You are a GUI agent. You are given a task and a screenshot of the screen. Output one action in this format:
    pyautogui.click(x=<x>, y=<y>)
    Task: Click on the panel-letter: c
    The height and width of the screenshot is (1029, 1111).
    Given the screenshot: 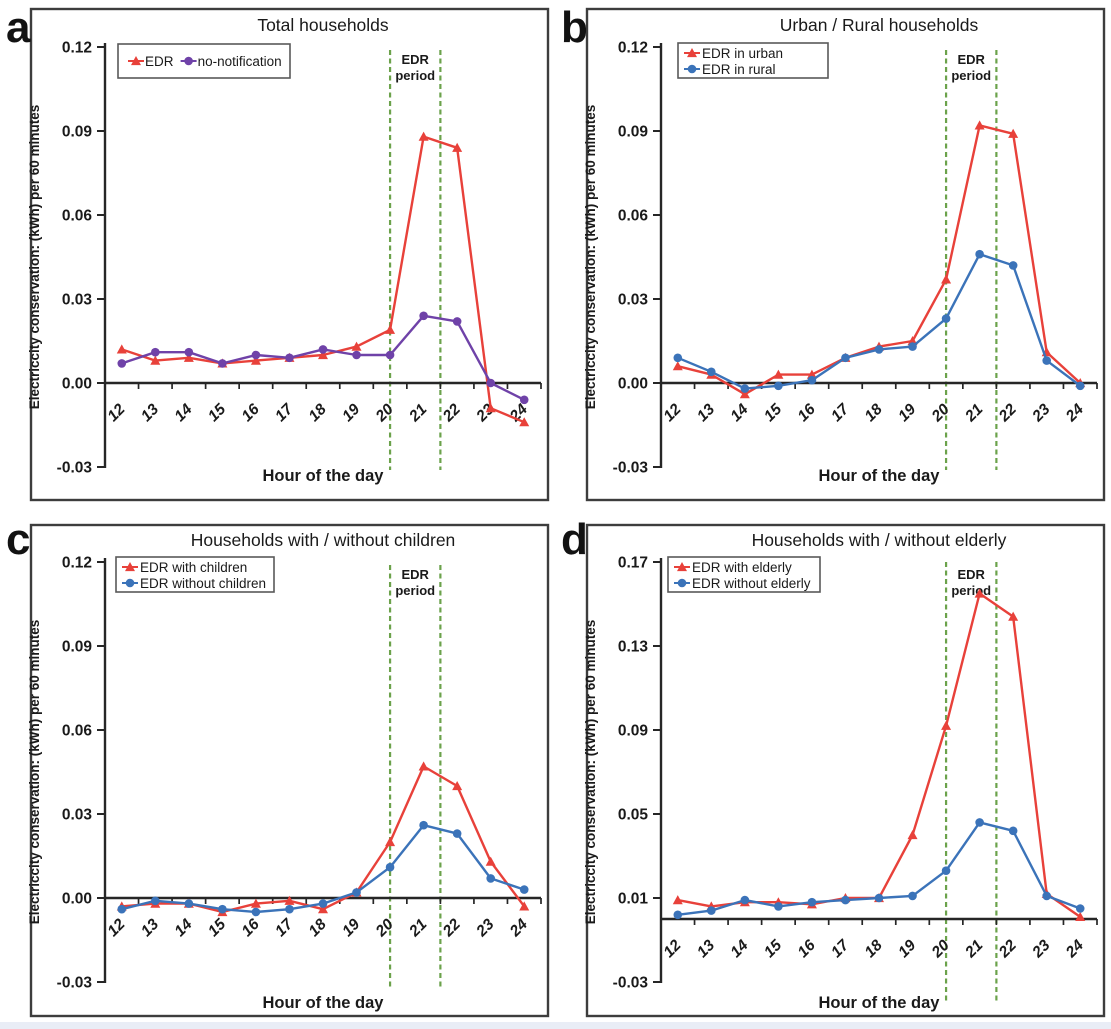 What is the action you would take?
    pyautogui.click(x=18, y=539)
    